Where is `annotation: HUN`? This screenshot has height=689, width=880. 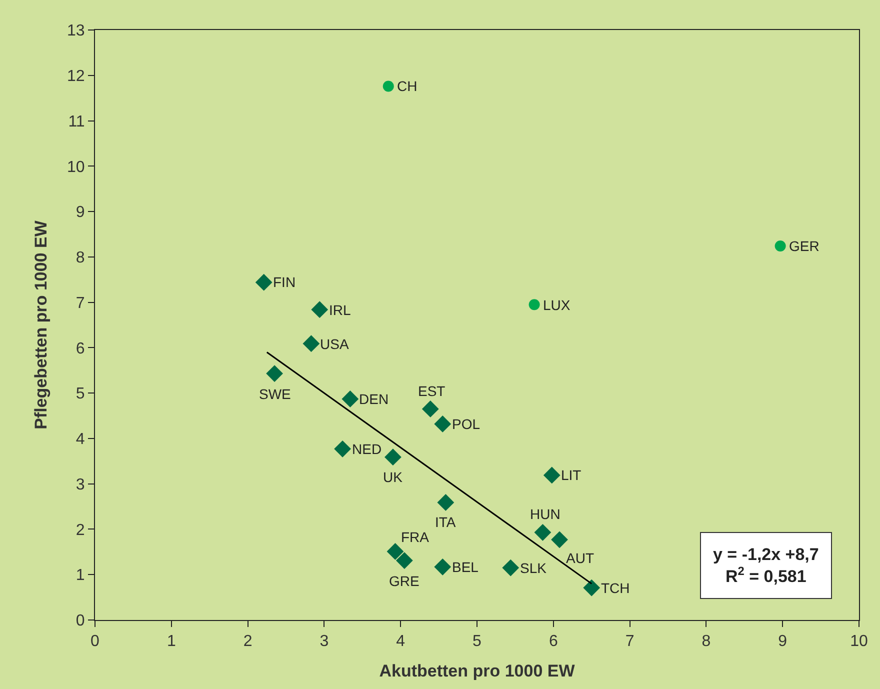 annotation: HUN is located at coordinates (545, 514).